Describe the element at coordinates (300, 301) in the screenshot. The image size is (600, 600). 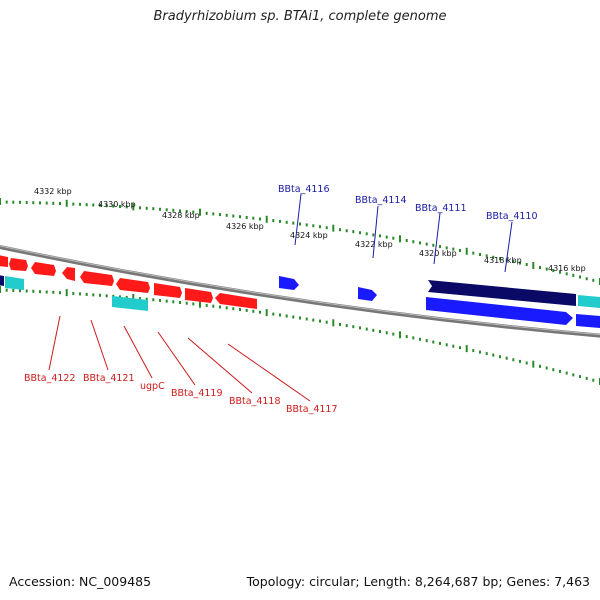
I see `reverse-strand-genes` at that location.